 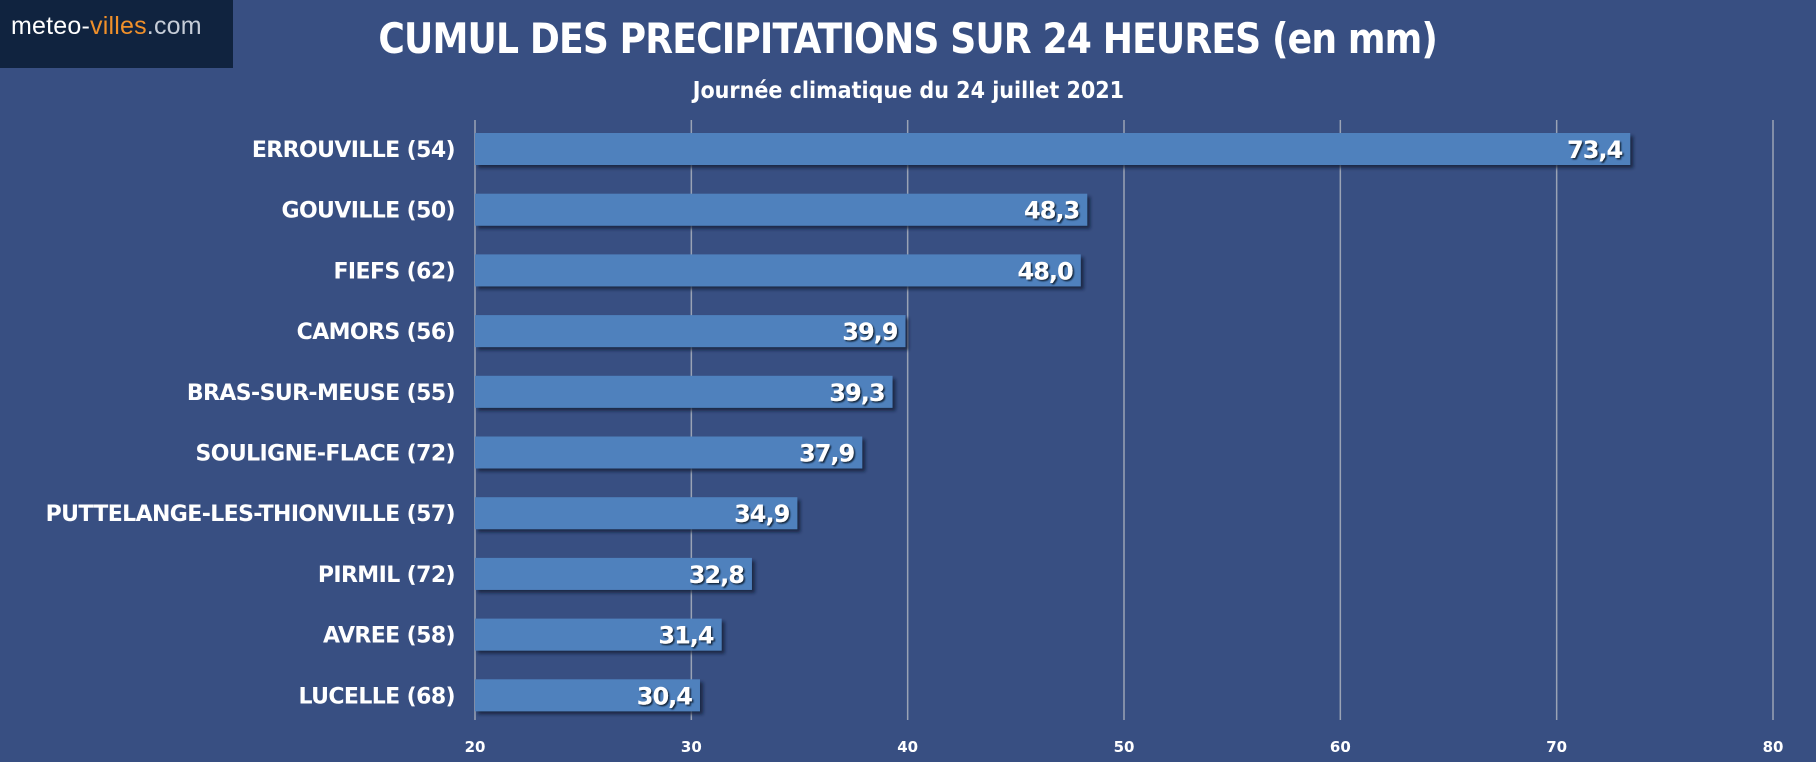 I want to click on category-label: CAMORS (56), so click(x=376, y=332).